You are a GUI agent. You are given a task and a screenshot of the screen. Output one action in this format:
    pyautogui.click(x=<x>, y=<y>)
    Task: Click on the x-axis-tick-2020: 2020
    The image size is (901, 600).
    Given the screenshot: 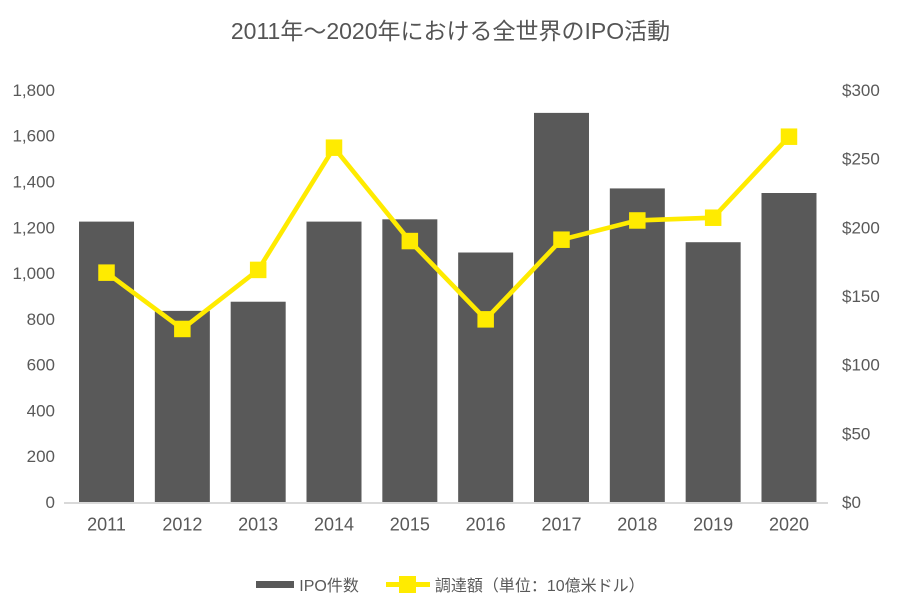 What is the action you would take?
    pyautogui.click(x=789, y=524)
    